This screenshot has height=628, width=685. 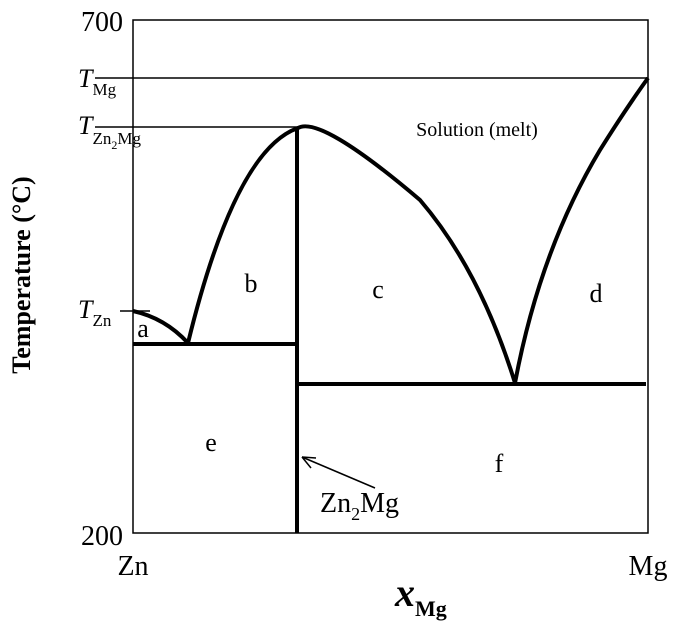 I want to click on t-sub2: 2, so click(x=114, y=145).